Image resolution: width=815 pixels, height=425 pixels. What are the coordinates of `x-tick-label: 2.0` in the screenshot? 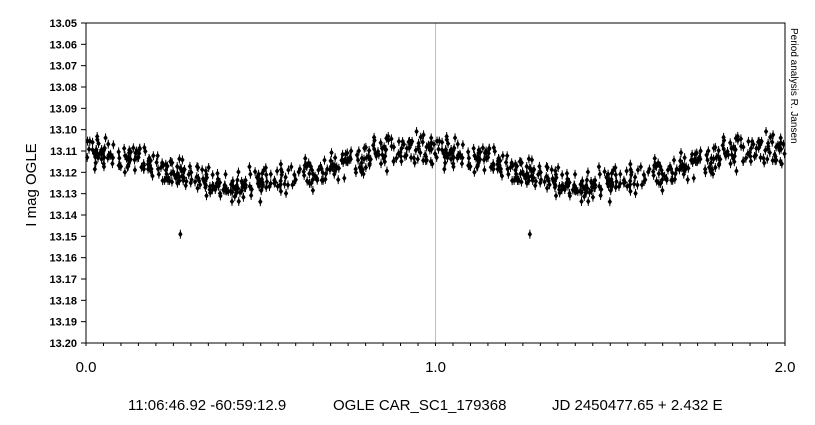 It's located at (785, 367).